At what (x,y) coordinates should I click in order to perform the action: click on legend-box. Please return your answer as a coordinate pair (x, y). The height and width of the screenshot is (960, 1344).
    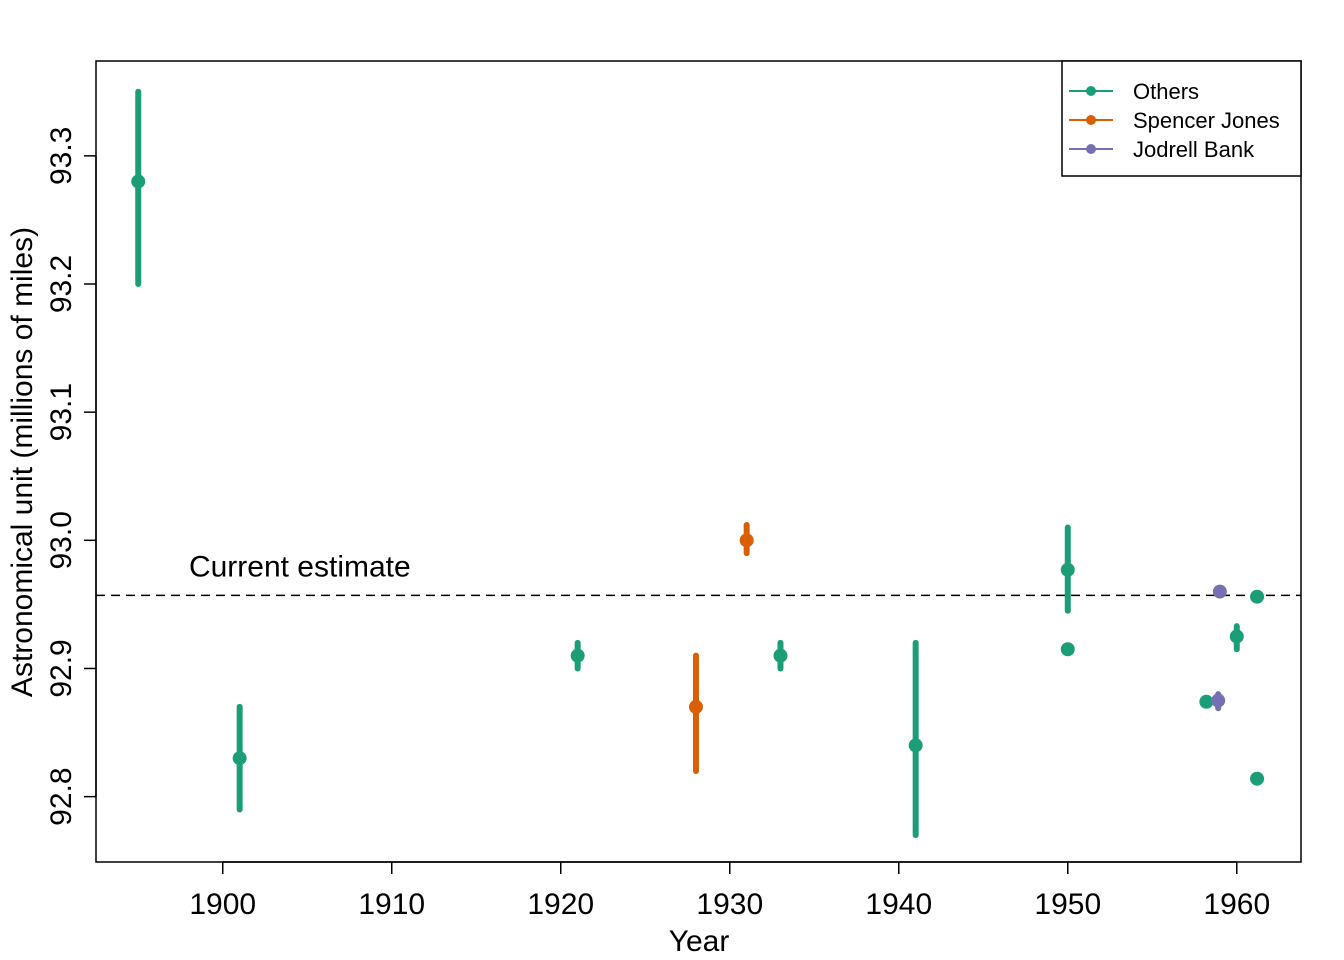
    Looking at the image, I should click on (1181, 118).